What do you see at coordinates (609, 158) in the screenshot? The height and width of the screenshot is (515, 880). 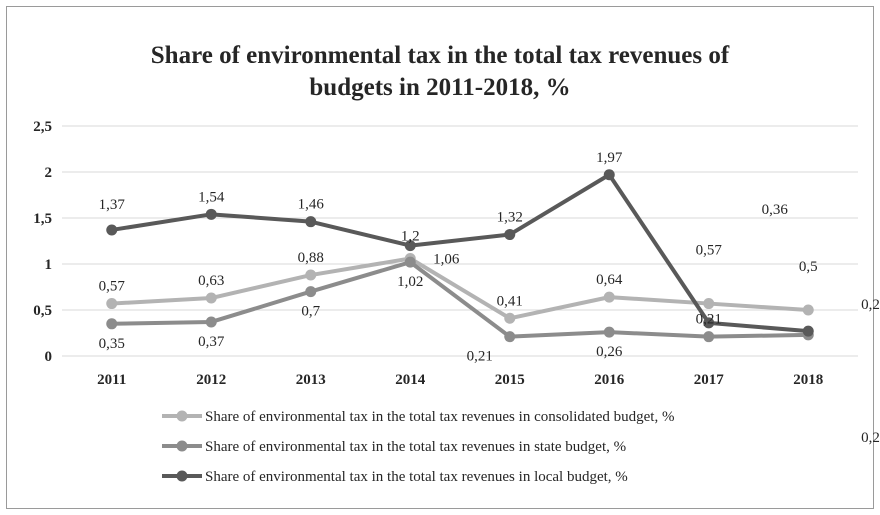 I see `data-label: 1,97` at bounding box center [609, 158].